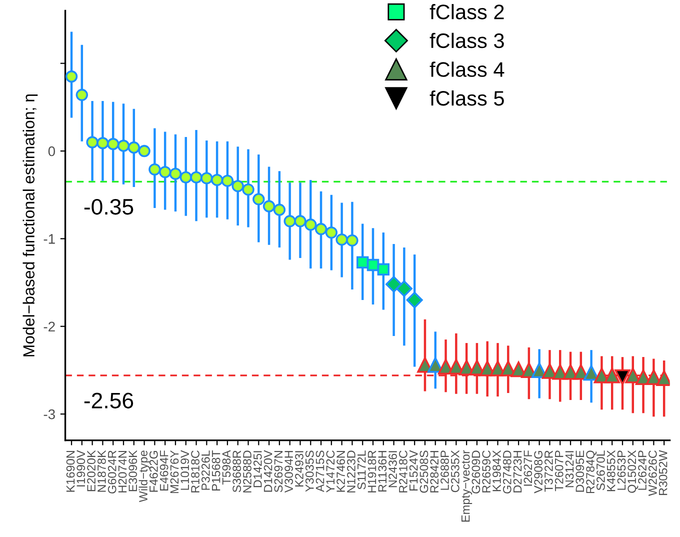 The width and height of the screenshot is (680, 537). Describe the element at coordinates (591, 472) in the screenshot. I see `x-tick-label: R2784Q` at that location.